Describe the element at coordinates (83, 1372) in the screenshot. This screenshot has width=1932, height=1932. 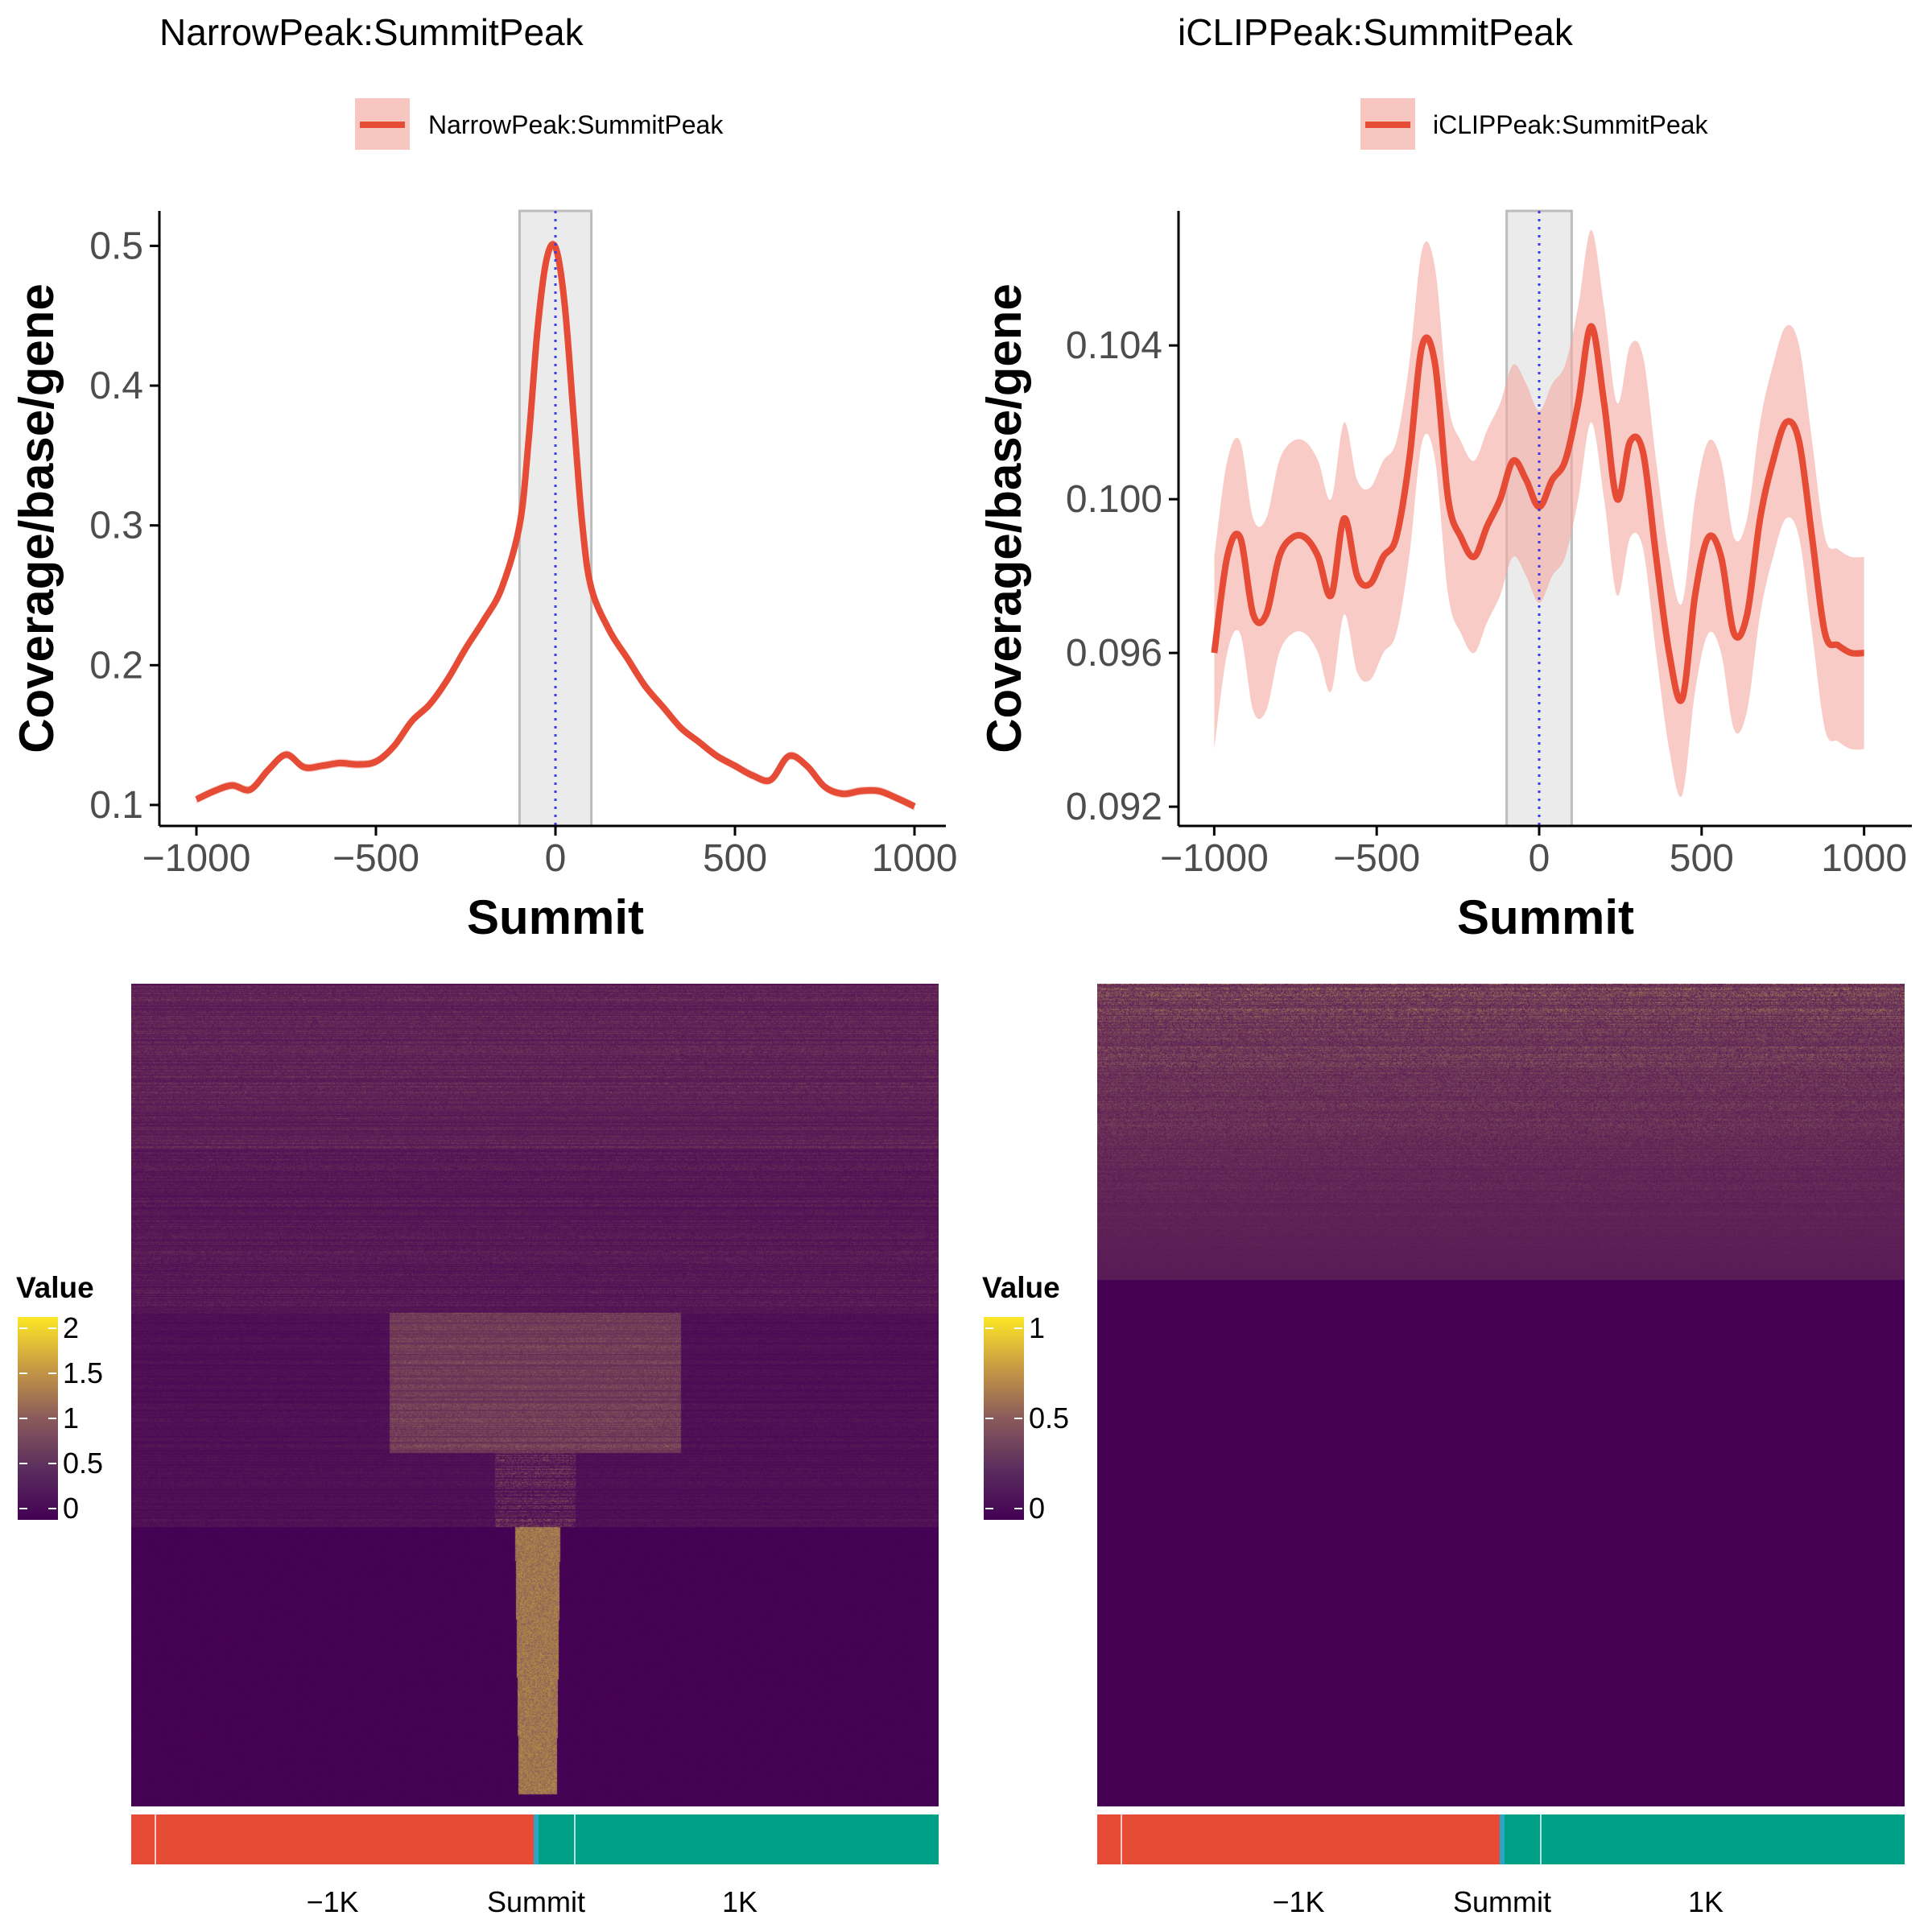
I see `colorbar-tick-label: 1.5` at that location.